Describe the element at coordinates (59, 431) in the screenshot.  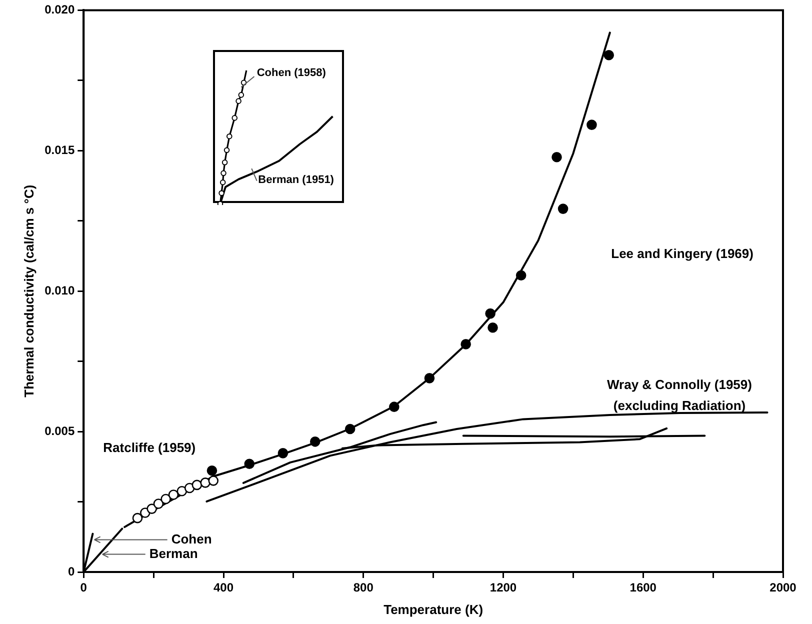
I see `y-tick-label: 0.005` at that location.